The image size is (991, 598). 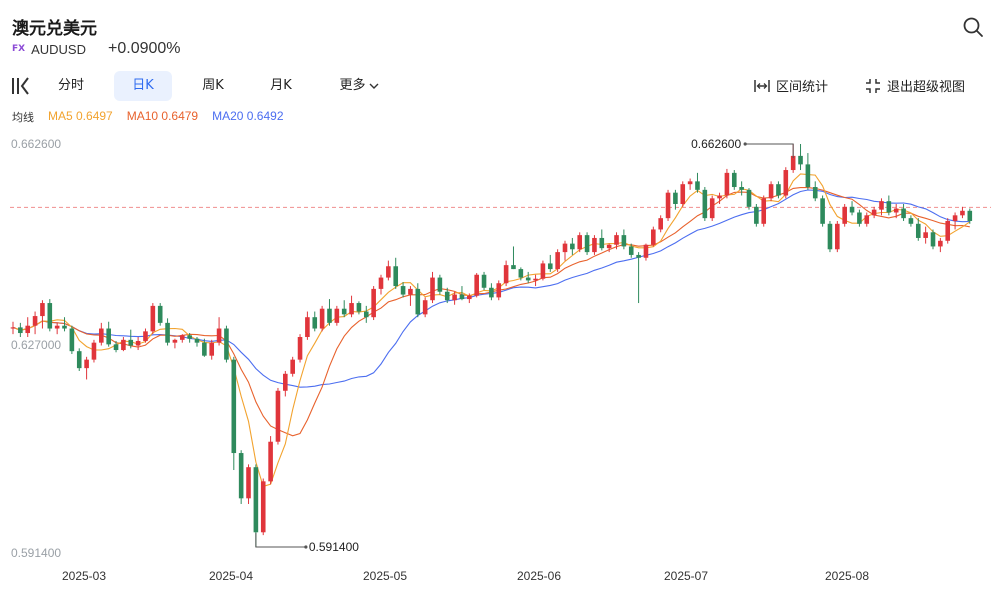 I want to click on high-price-label: 0.662600, so click(x=716, y=144).